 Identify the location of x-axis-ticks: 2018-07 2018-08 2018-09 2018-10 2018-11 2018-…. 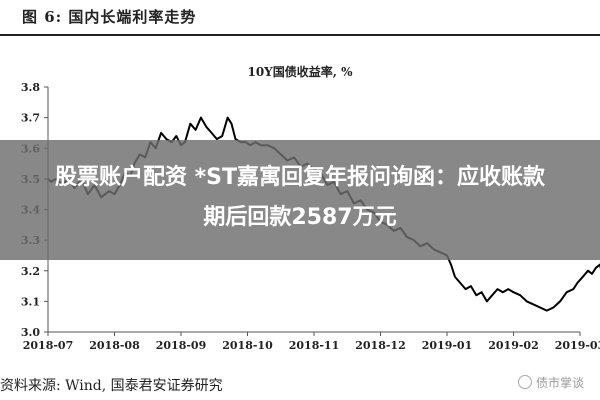
(311, 342).